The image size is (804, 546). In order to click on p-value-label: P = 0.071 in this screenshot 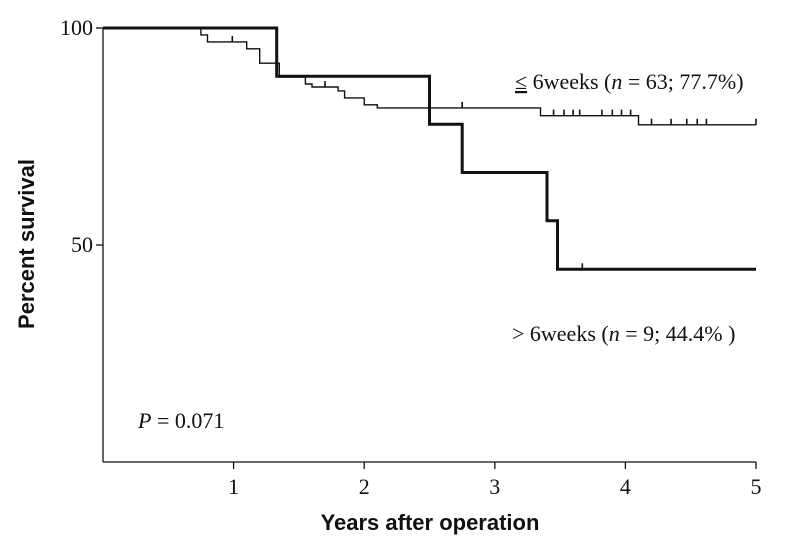, I will do `click(180, 420)`.